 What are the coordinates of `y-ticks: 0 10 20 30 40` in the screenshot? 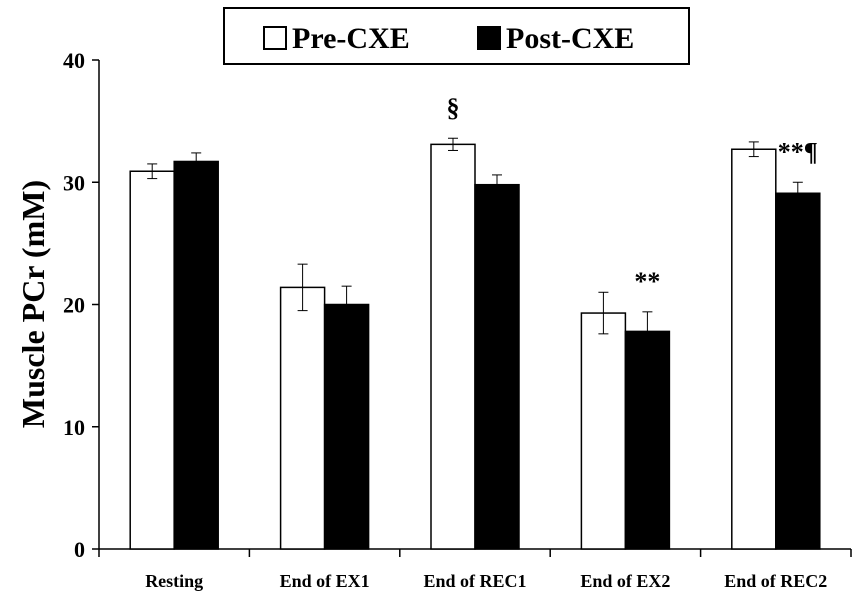 It's located at (81, 305).